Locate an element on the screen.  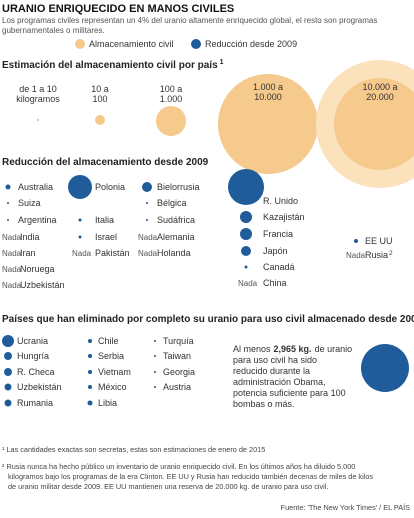
country: Hungría is located at coordinates (33, 356).